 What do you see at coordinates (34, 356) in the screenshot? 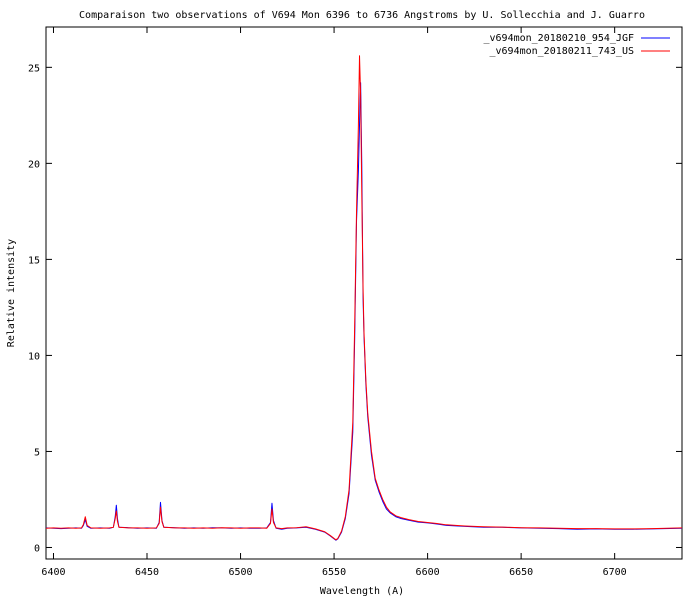
I see `y-tick-label: 10` at bounding box center [34, 356].